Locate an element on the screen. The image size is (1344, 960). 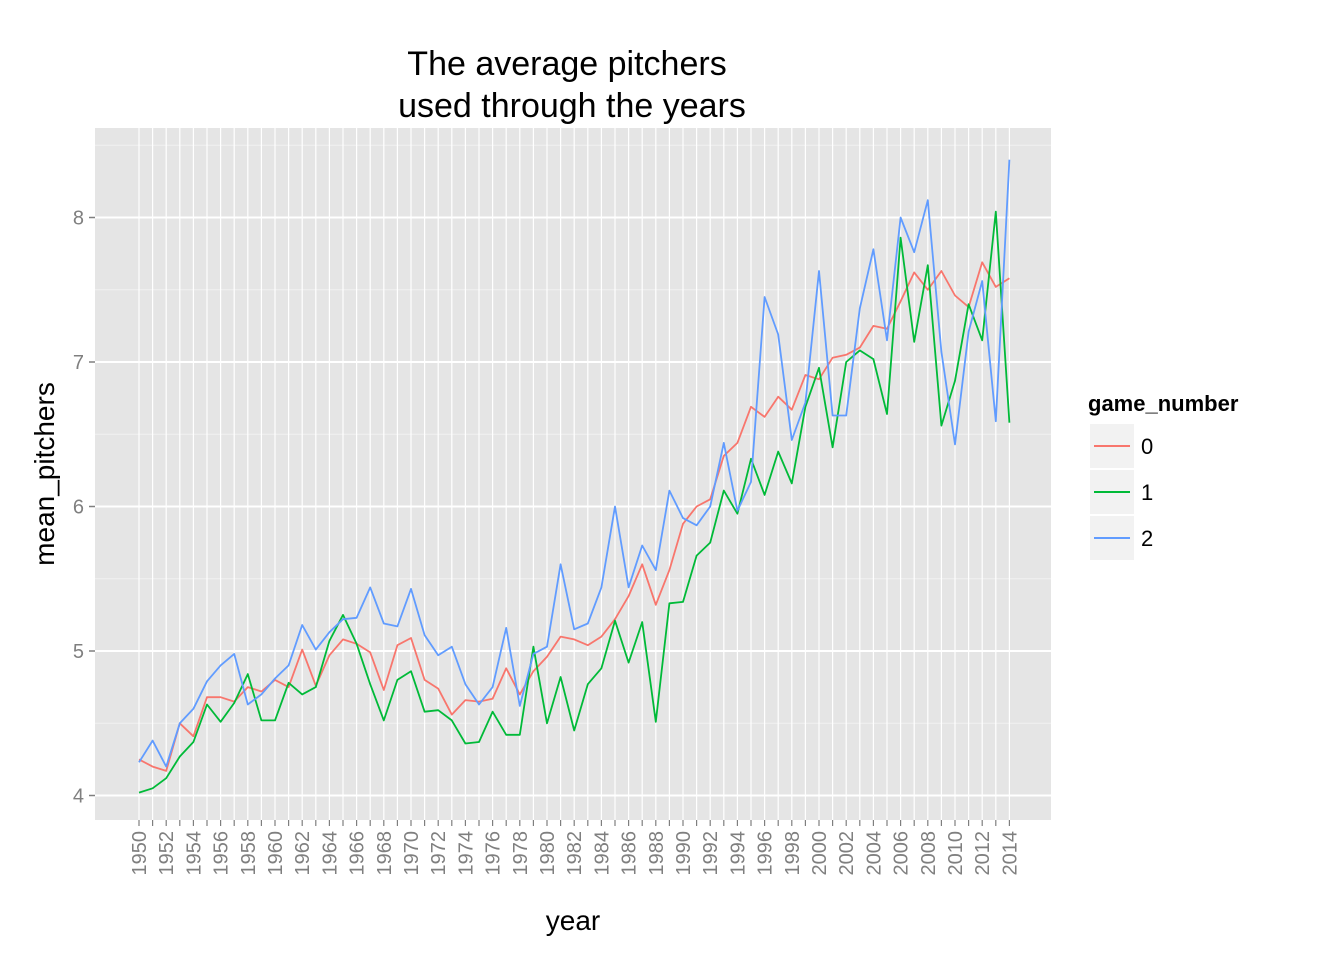
x-tick-label: 1954 is located at coordinates (194, 853).